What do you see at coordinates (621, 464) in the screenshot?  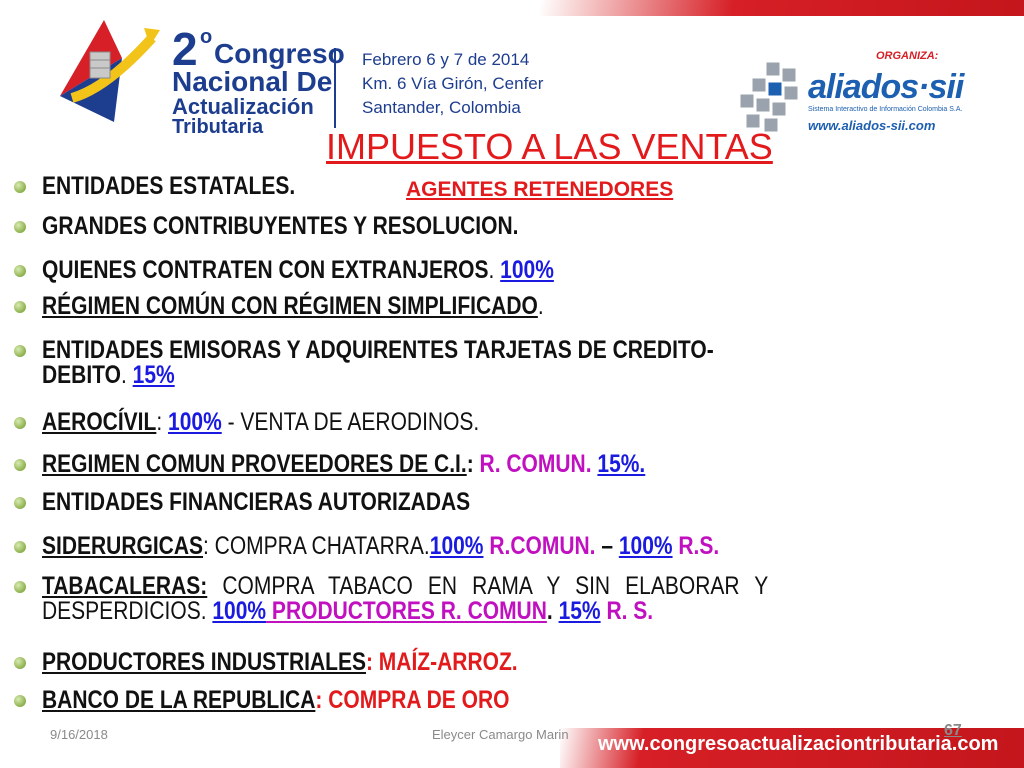 I see `percent-link: 15%.` at bounding box center [621, 464].